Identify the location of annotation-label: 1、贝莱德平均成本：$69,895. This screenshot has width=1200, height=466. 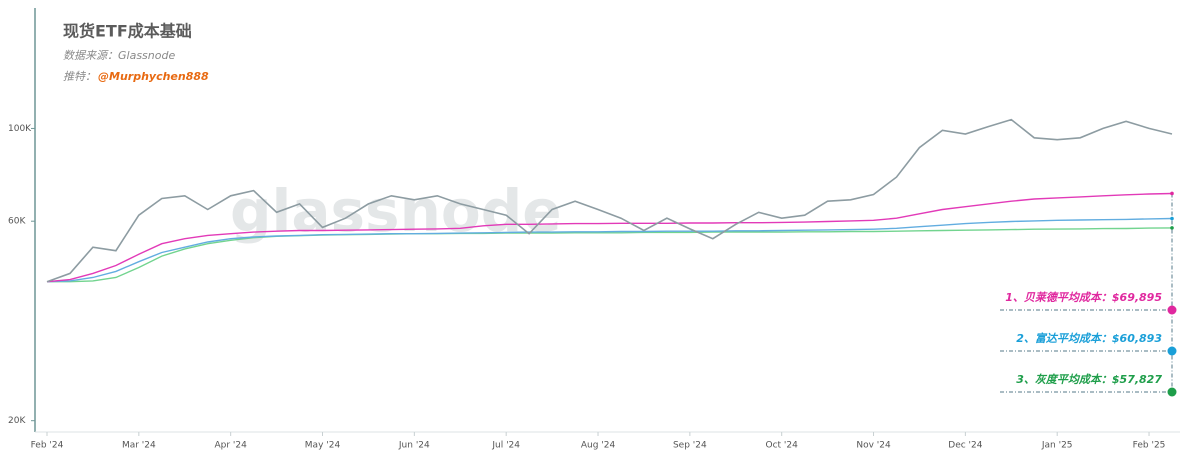
(1083, 297).